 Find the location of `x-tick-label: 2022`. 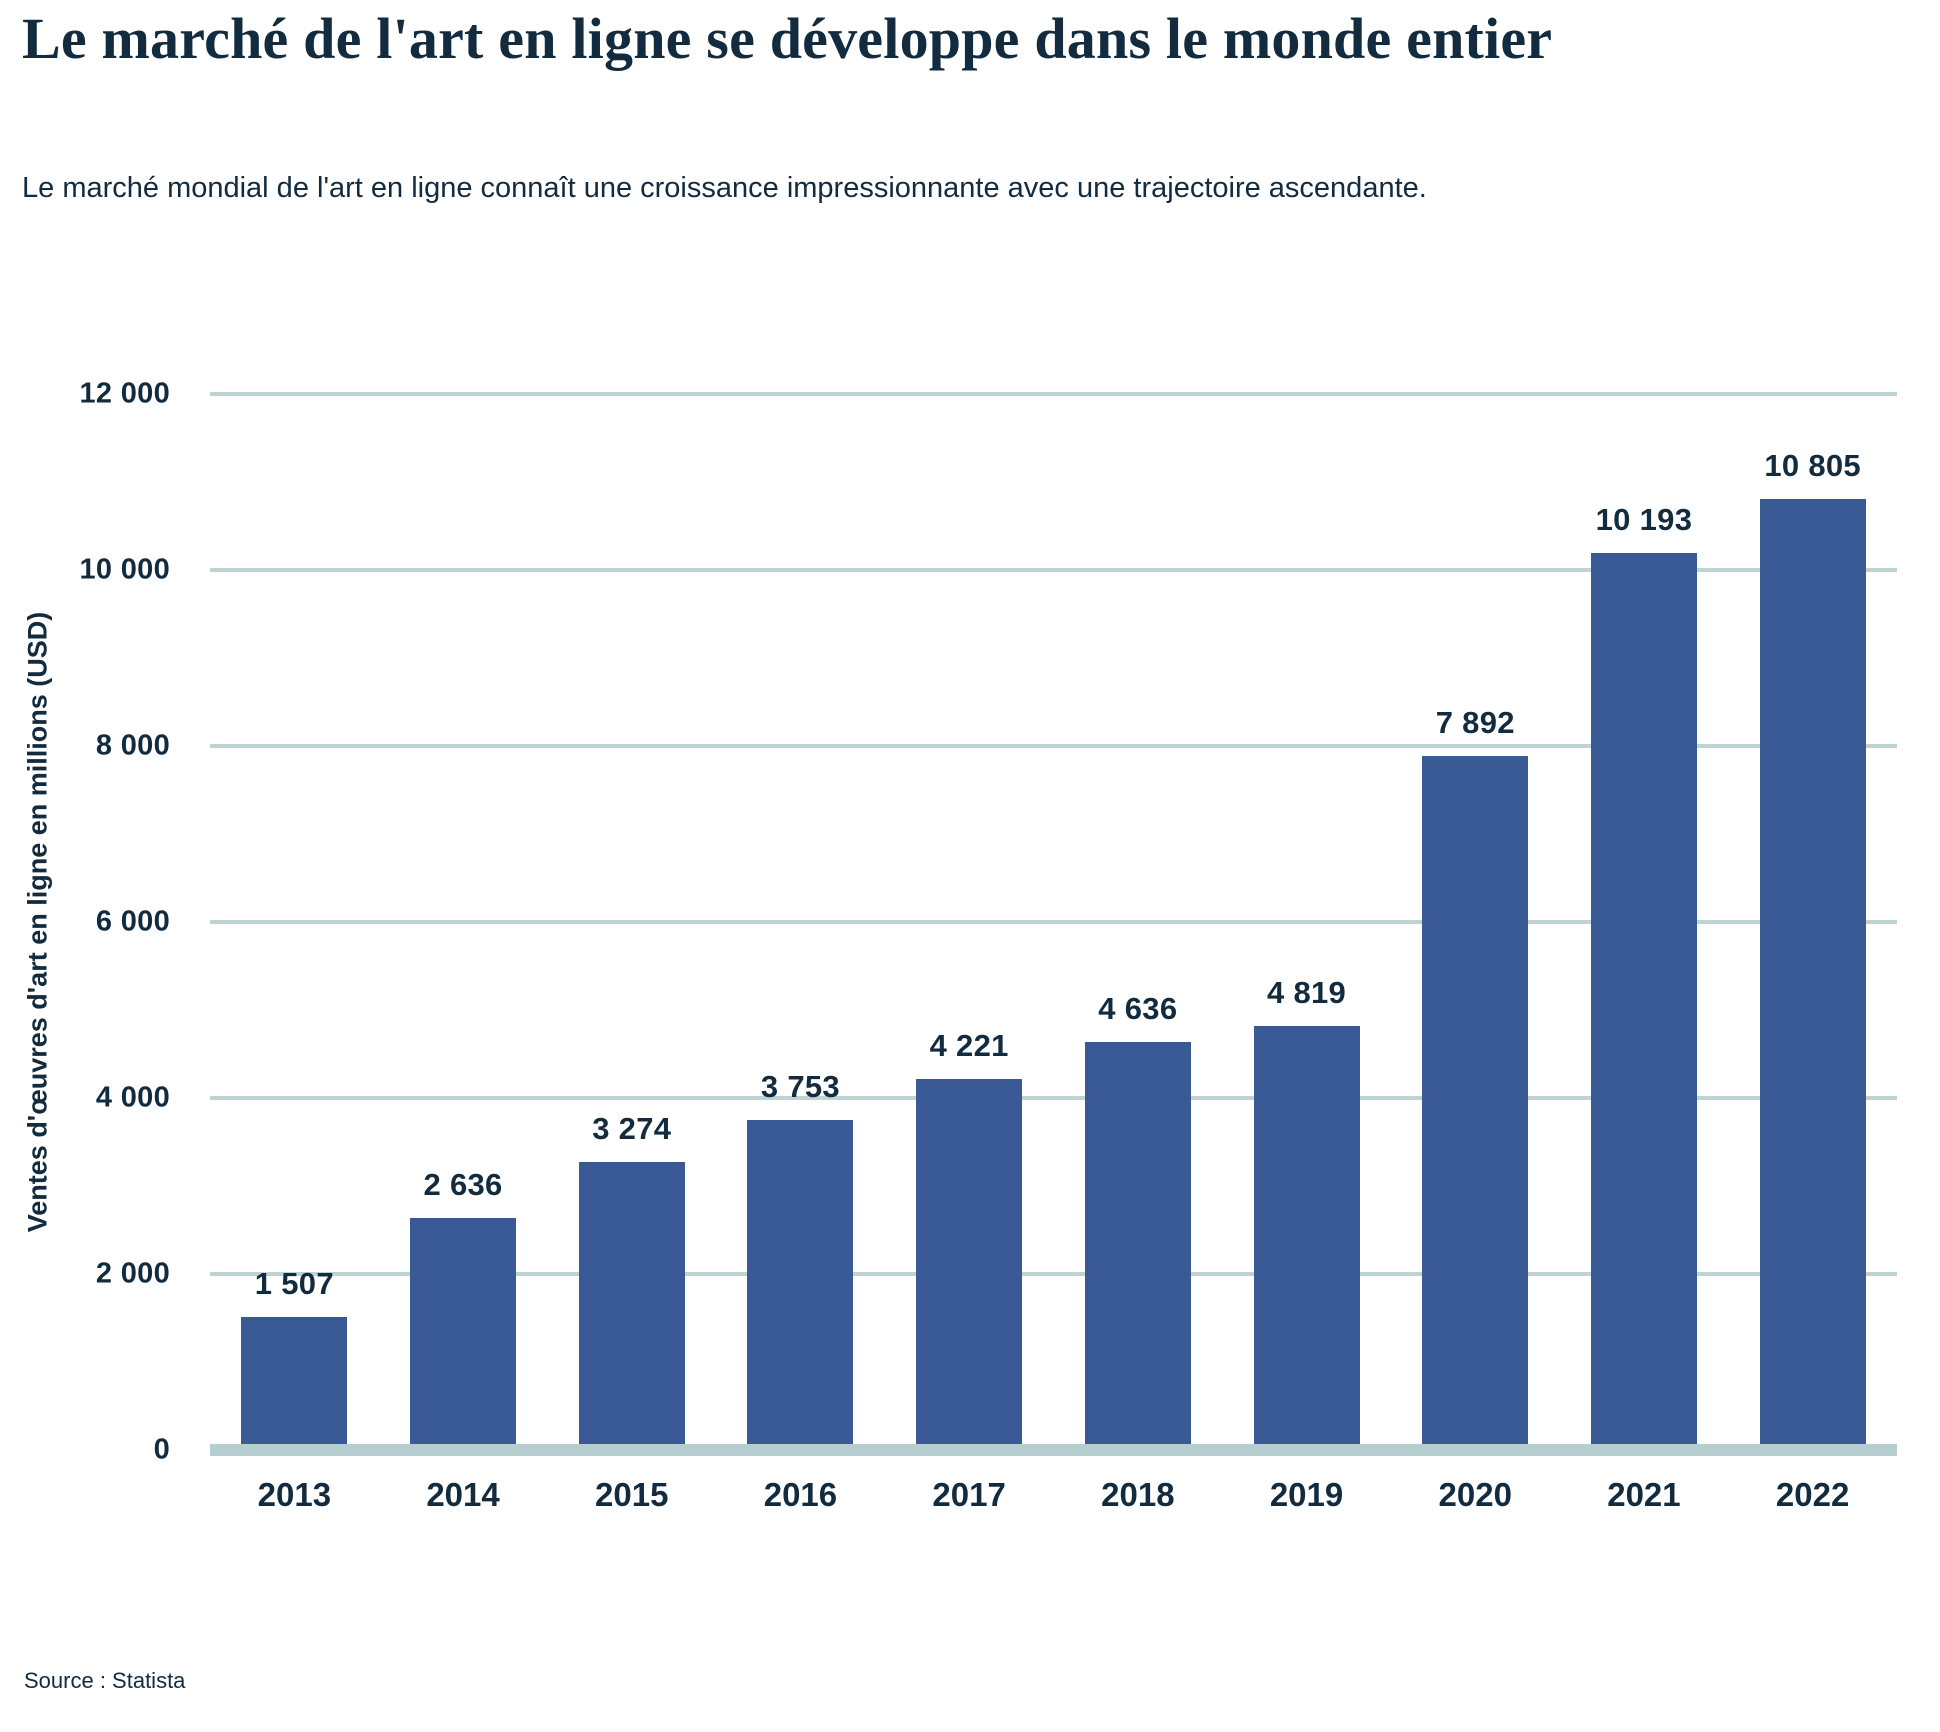

x-tick-label: 2022 is located at coordinates (1812, 1494).